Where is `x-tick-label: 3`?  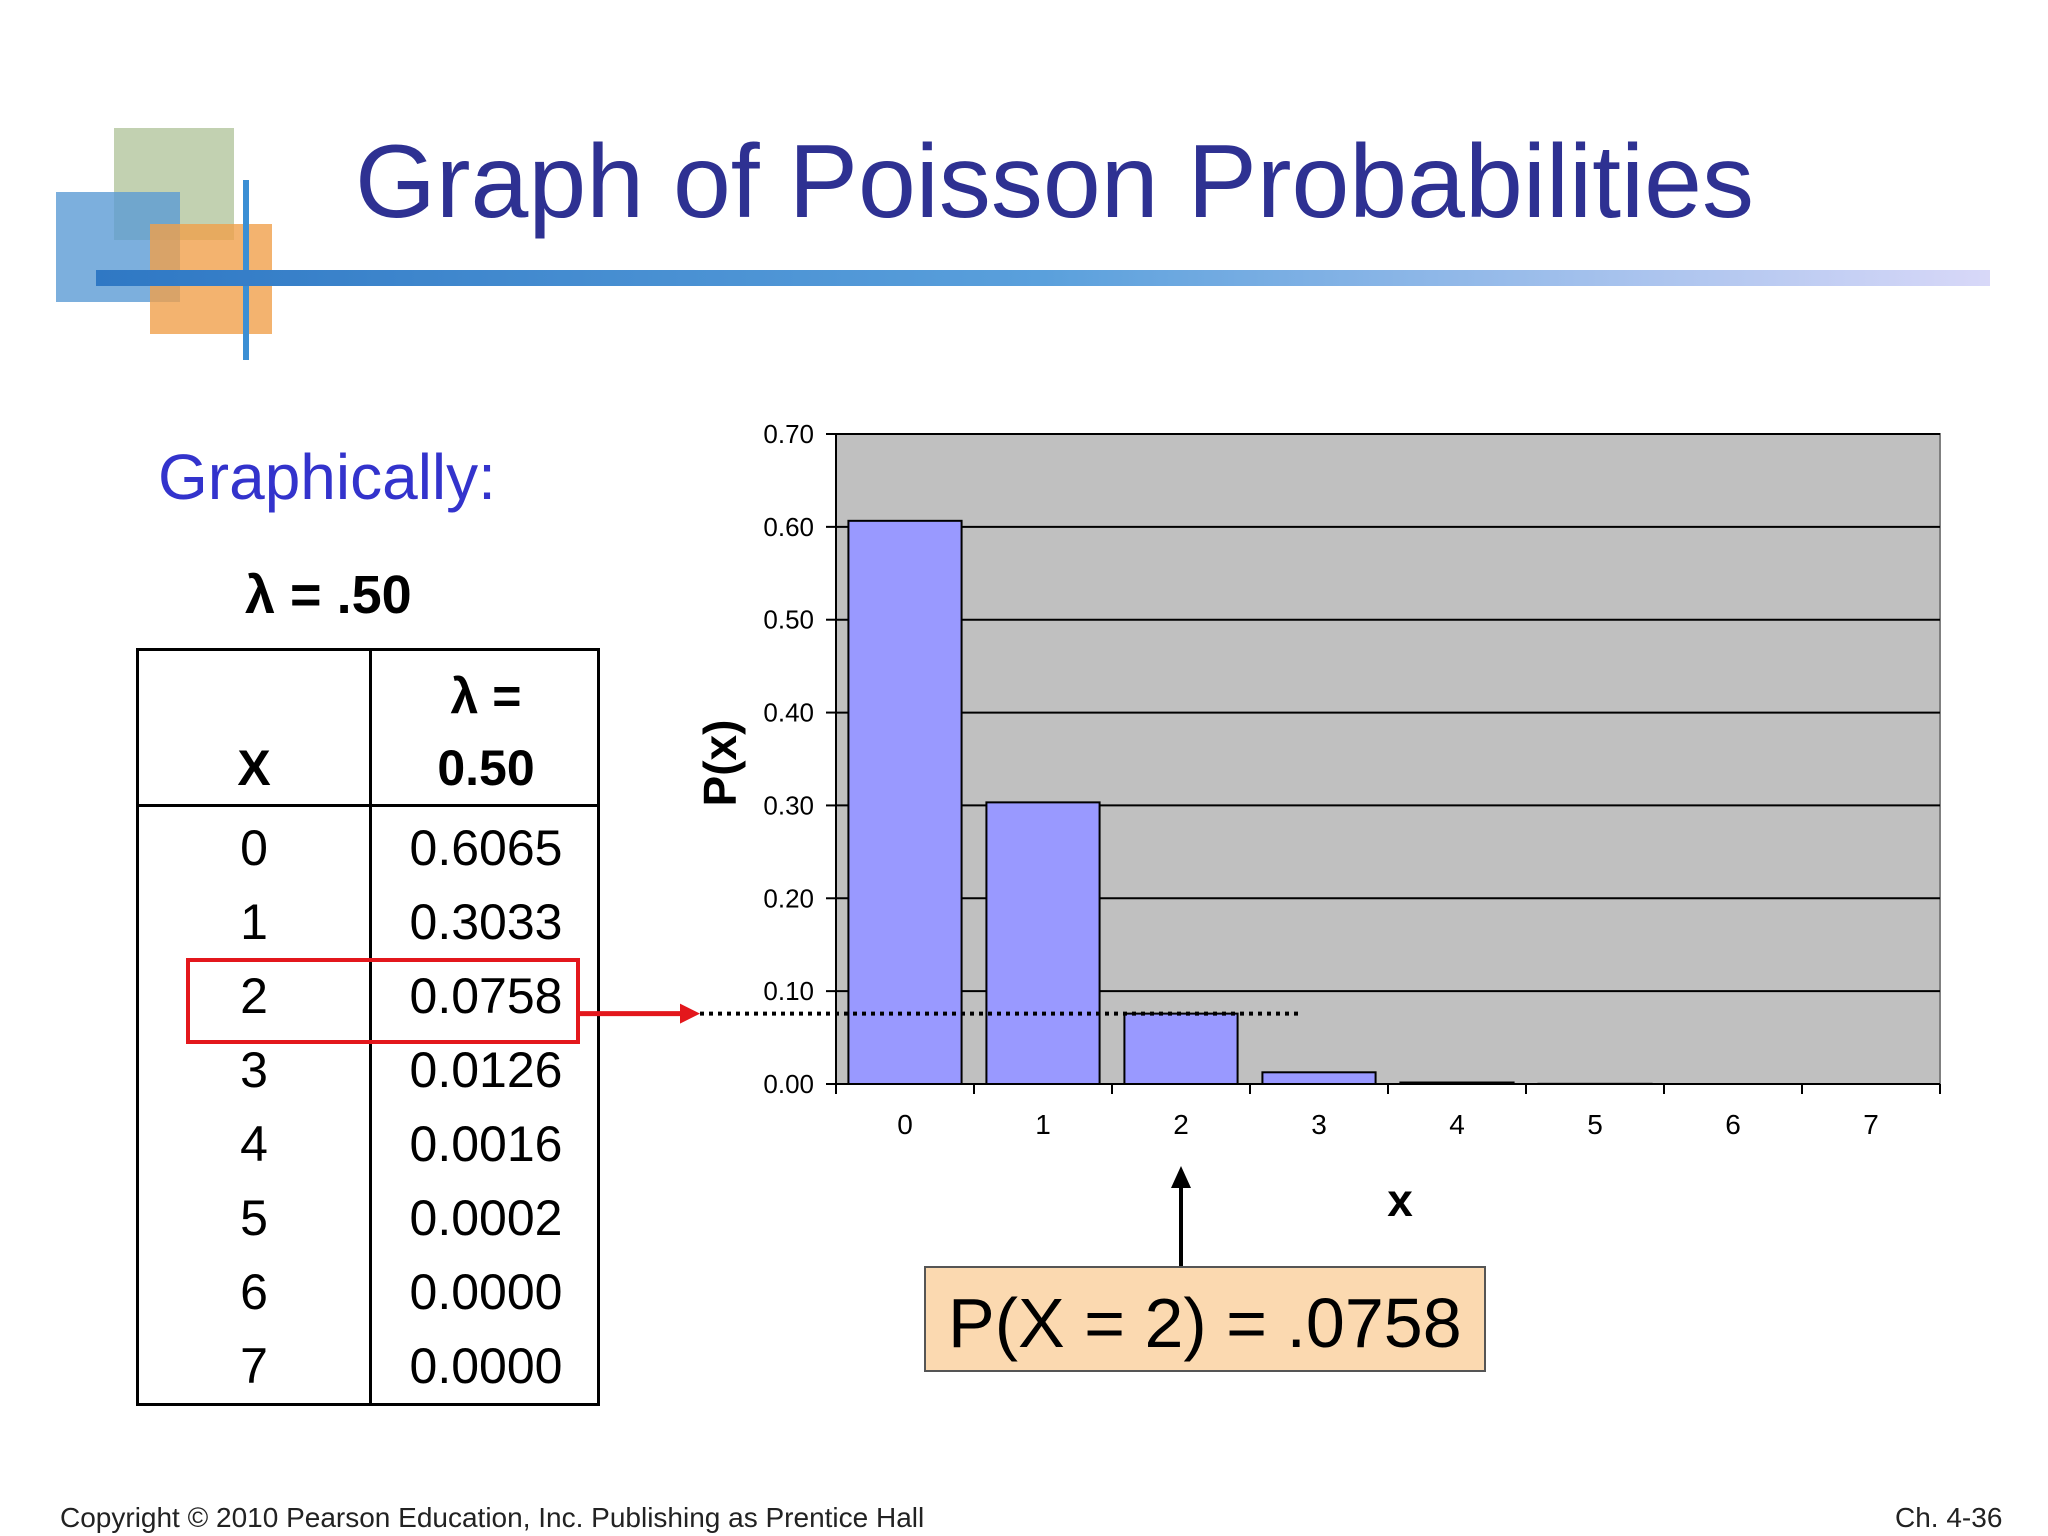 x-tick-label: 3 is located at coordinates (1319, 1124).